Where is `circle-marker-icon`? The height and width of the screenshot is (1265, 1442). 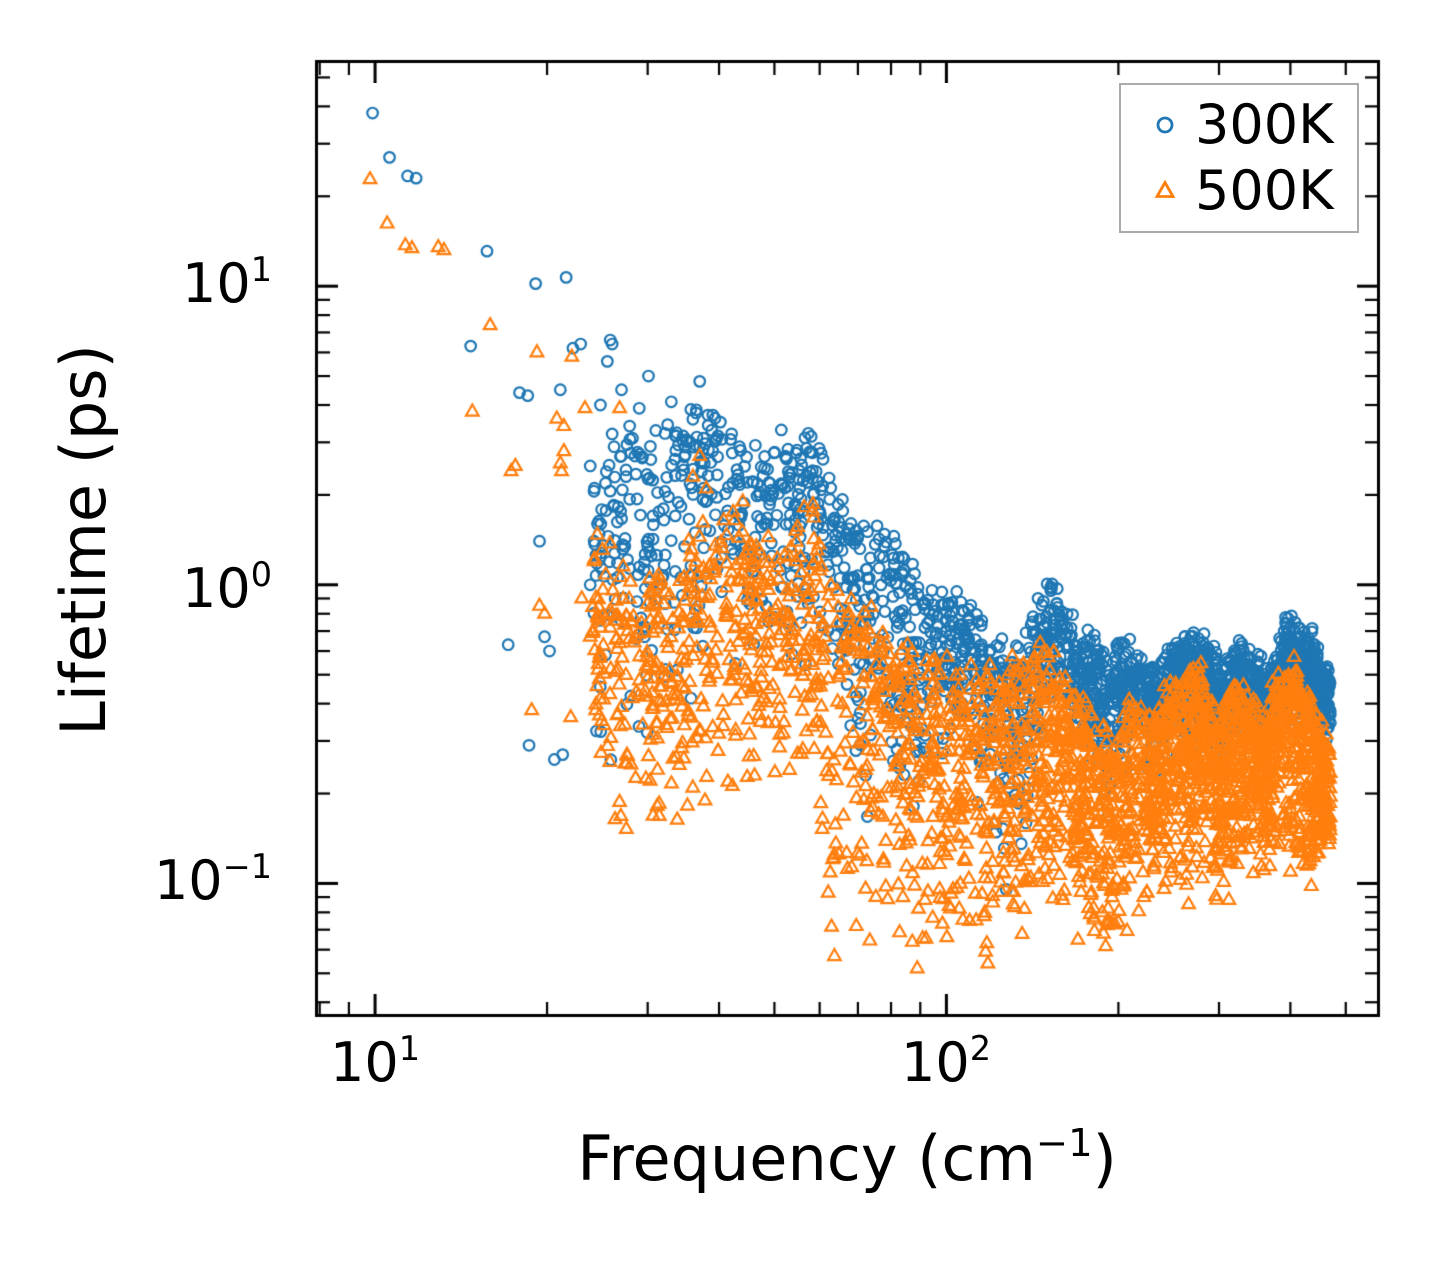
circle-marker-icon is located at coordinates (1165, 125).